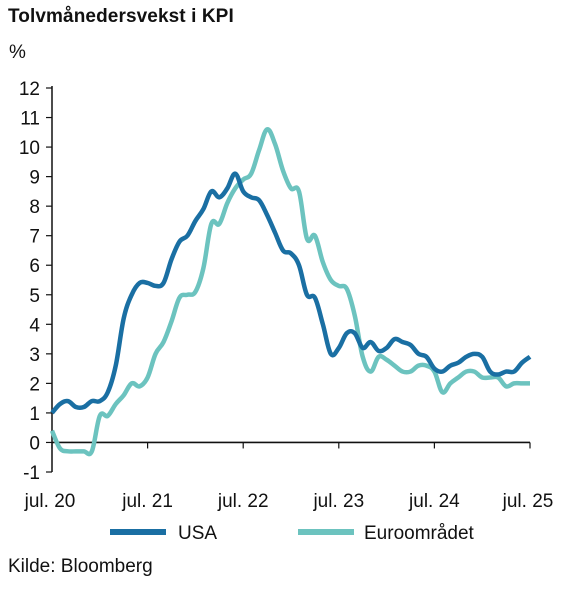 The image size is (575, 590). What do you see at coordinates (34, 266) in the screenshot?
I see `y-tick-label: 6` at bounding box center [34, 266].